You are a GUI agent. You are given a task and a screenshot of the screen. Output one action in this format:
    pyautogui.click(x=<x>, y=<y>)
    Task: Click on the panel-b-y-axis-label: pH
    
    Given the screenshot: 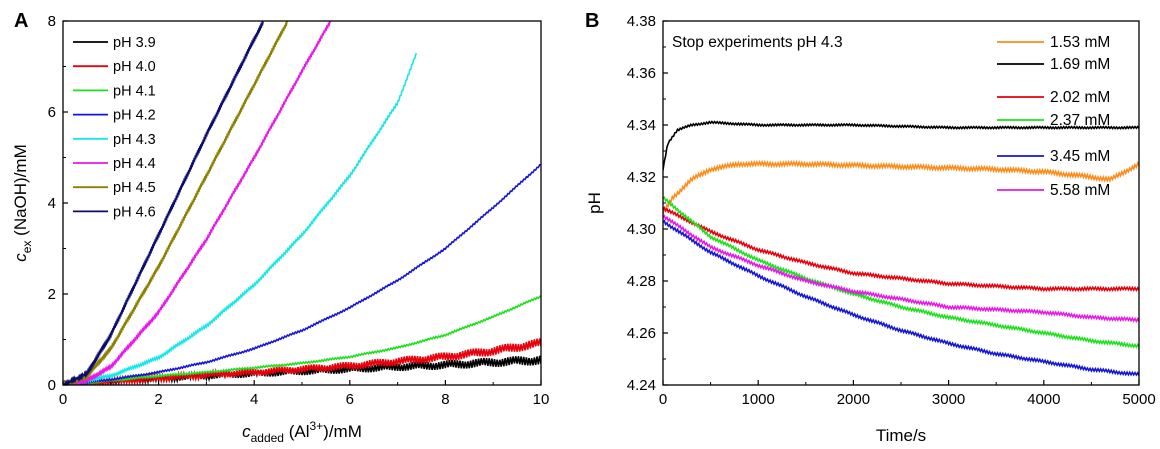 What is the action you would take?
    pyautogui.click(x=594, y=203)
    